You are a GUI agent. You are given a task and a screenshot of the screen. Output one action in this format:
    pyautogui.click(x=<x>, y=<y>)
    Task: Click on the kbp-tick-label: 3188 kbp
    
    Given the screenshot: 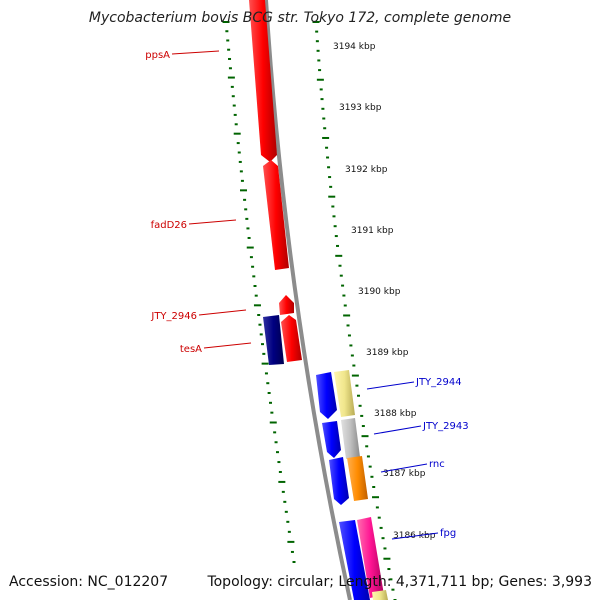 What is the action you would take?
    pyautogui.click(x=395, y=414)
    